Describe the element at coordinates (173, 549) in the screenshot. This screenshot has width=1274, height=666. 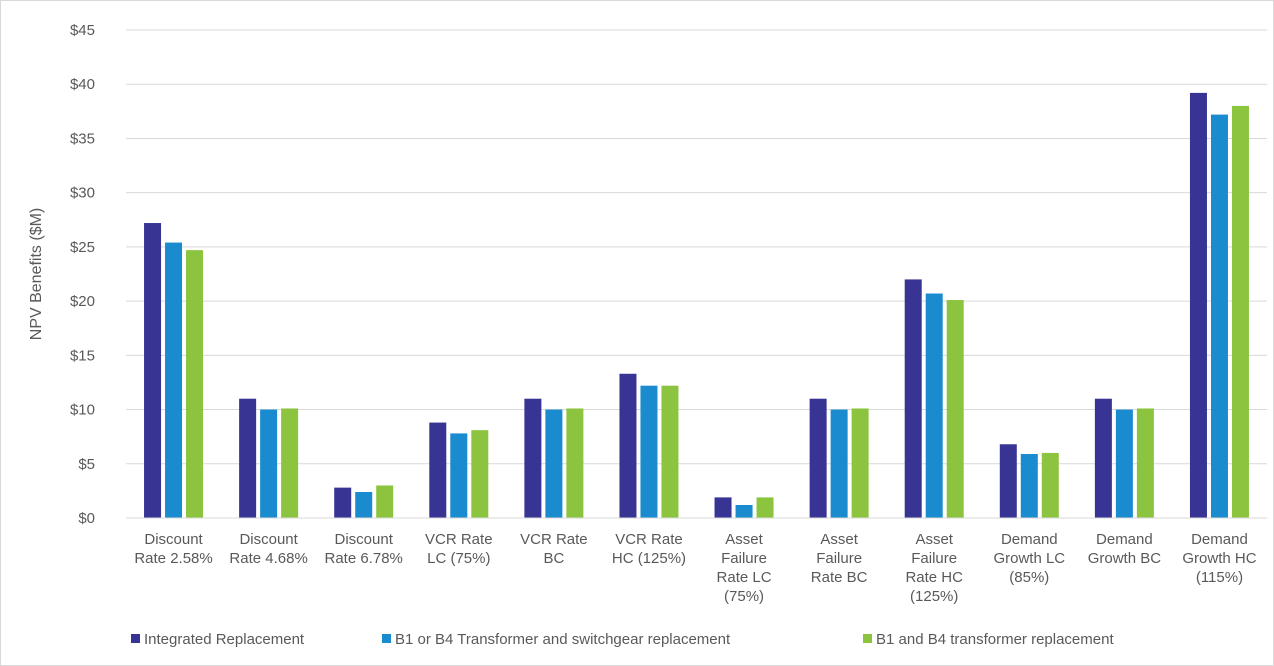
I see `category-label: Discount Rate 2.58%` at that location.